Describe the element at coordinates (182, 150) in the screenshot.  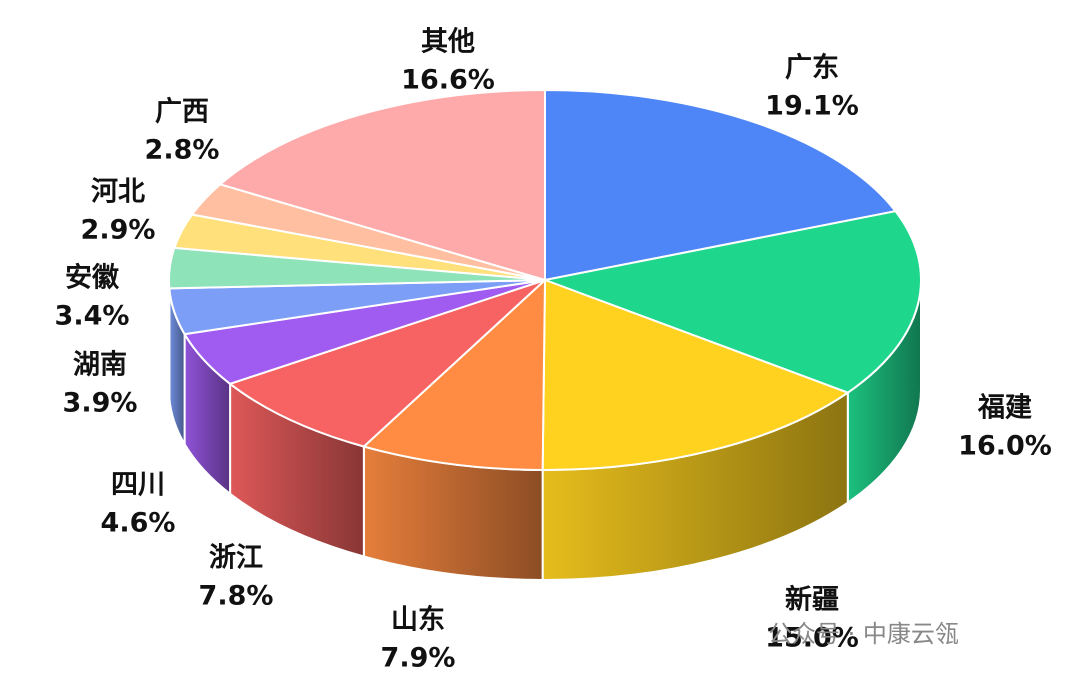
I see `value-label: 2.8%` at that location.